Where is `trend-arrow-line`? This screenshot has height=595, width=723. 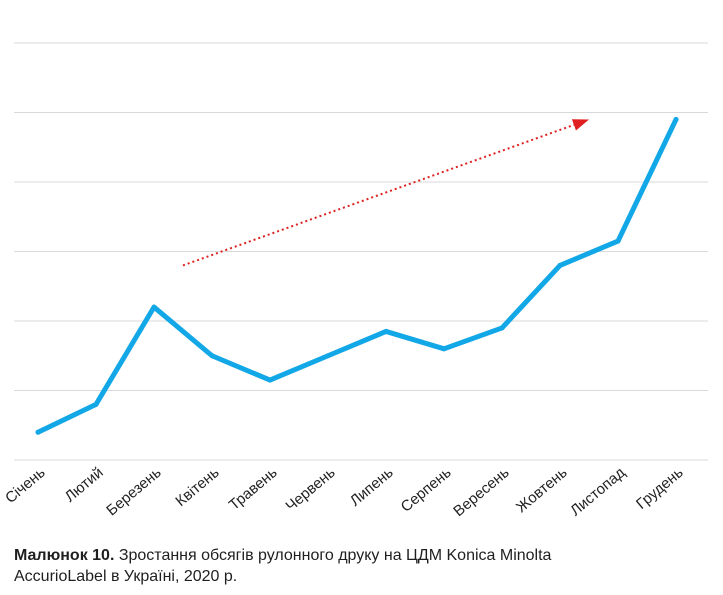
trend-arrow-line is located at coordinates (378, 195).